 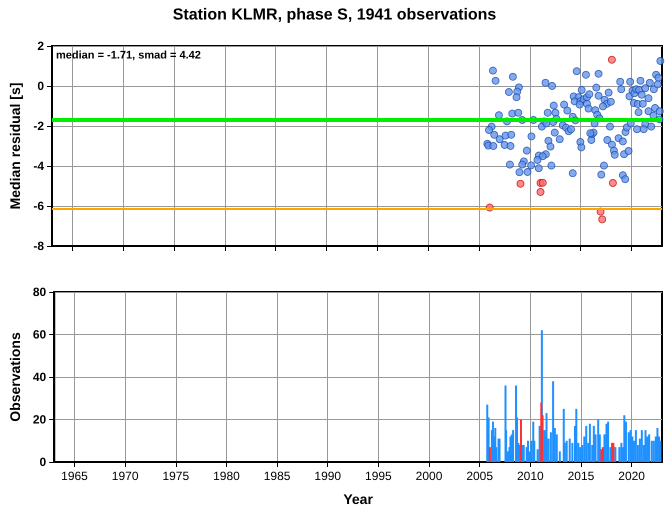 I want to click on x-tick-label: 1985, so click(x=277, y=476).